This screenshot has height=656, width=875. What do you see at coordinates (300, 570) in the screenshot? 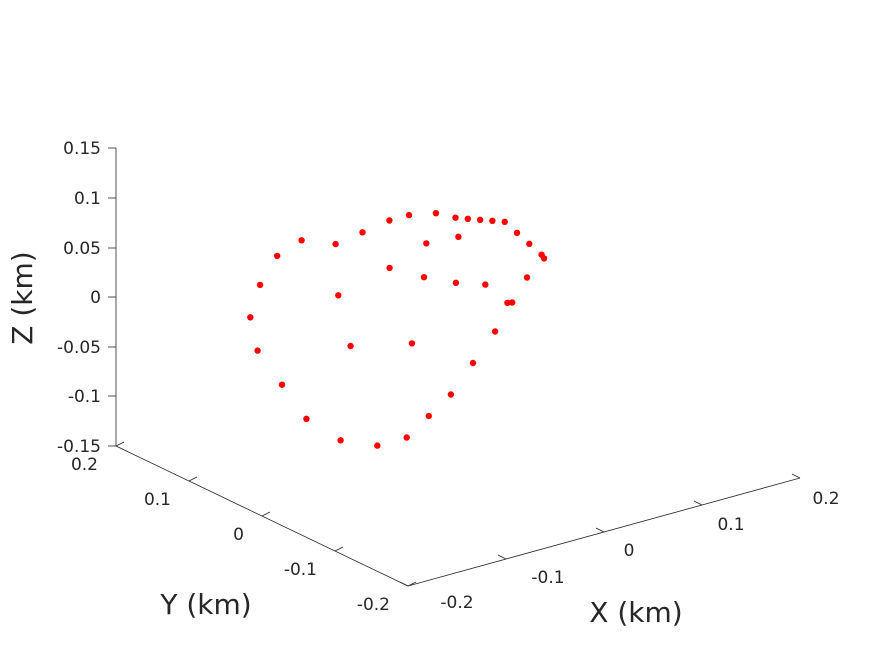
I see `y-tick-label: -0.1` at bounding box center [300, 570].